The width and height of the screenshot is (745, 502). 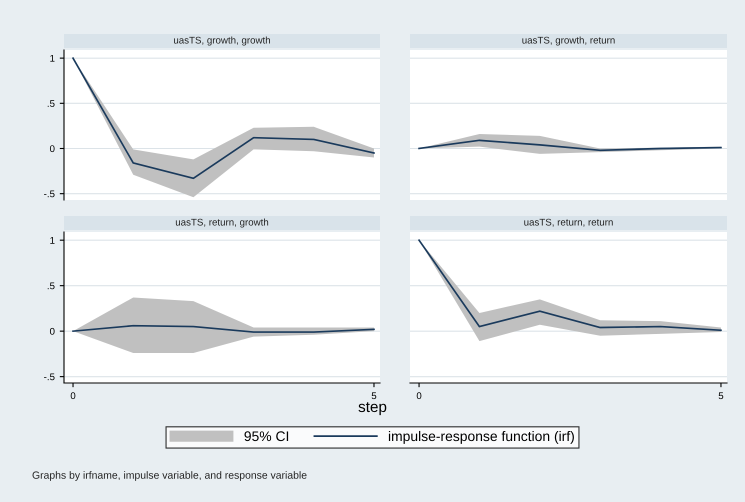 I want to click on x-axis-title: step, so click(x=372, y=409).